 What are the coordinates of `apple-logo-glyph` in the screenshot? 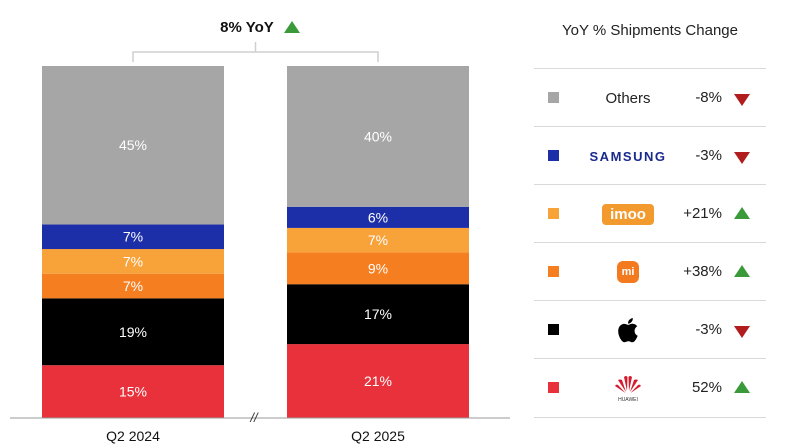 It's located at (628, 330).